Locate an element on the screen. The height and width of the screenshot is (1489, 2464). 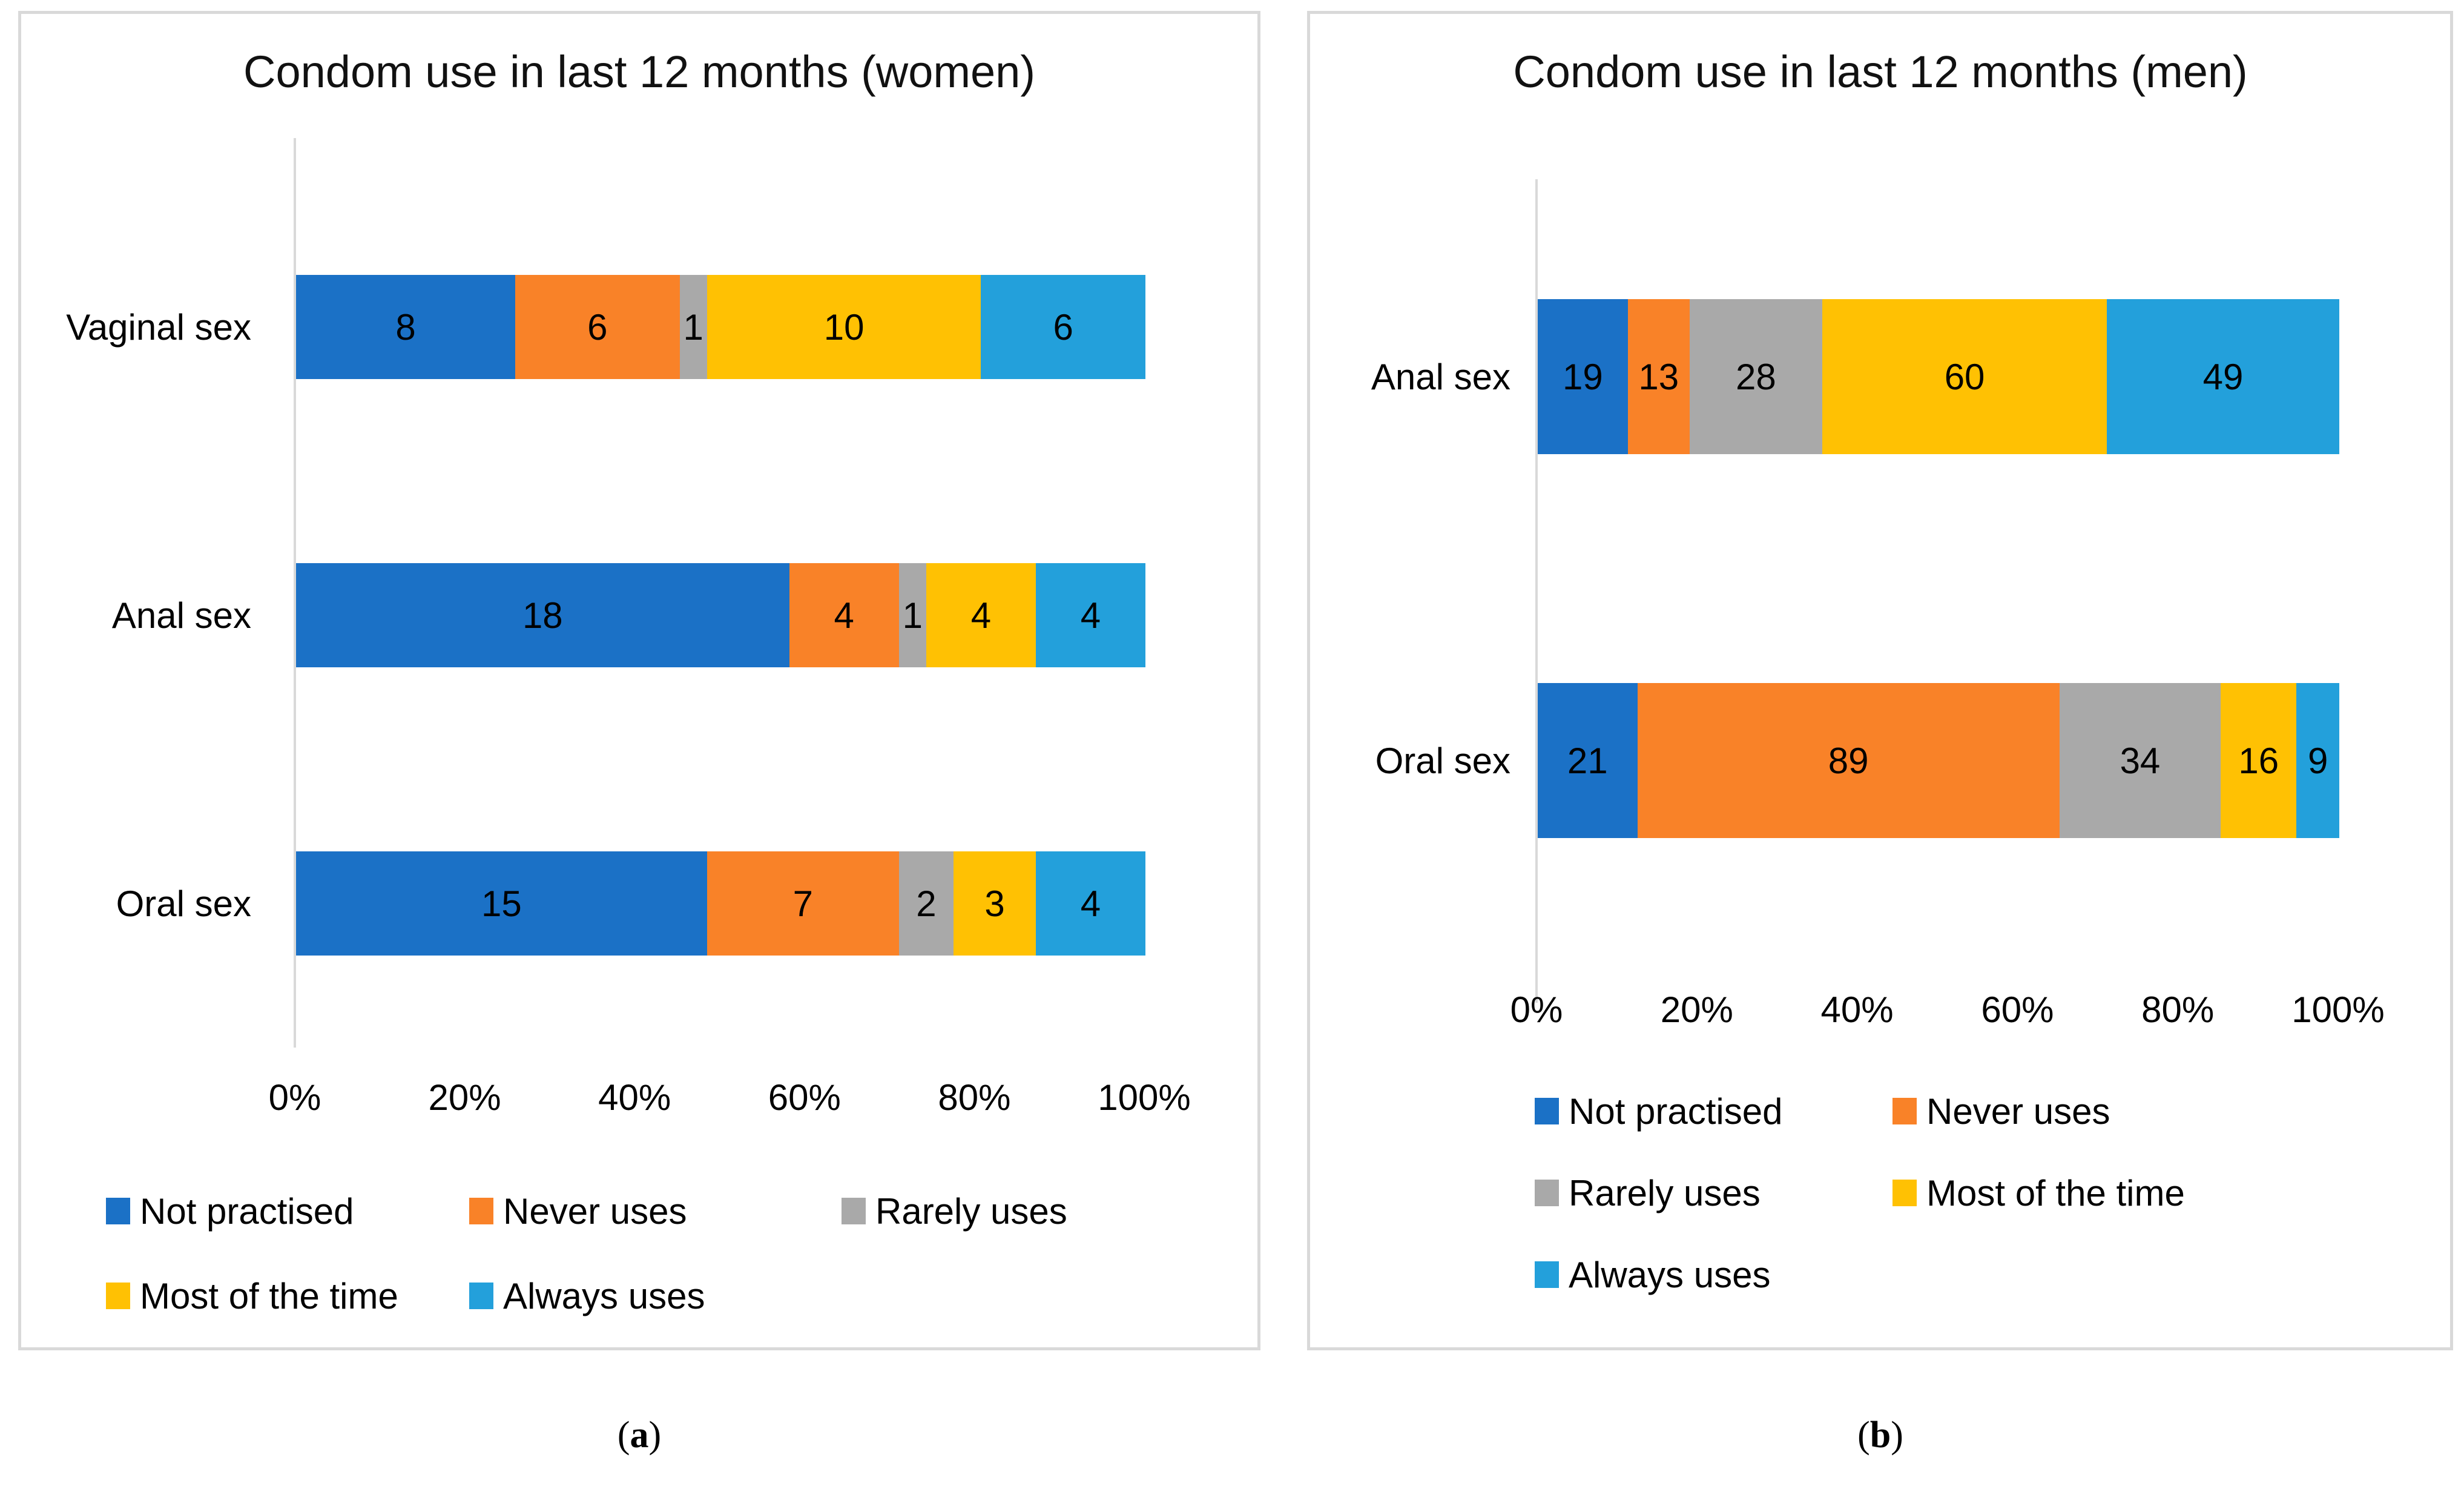
figure-caption-a: (a) is located at coordinates (639, 1435).